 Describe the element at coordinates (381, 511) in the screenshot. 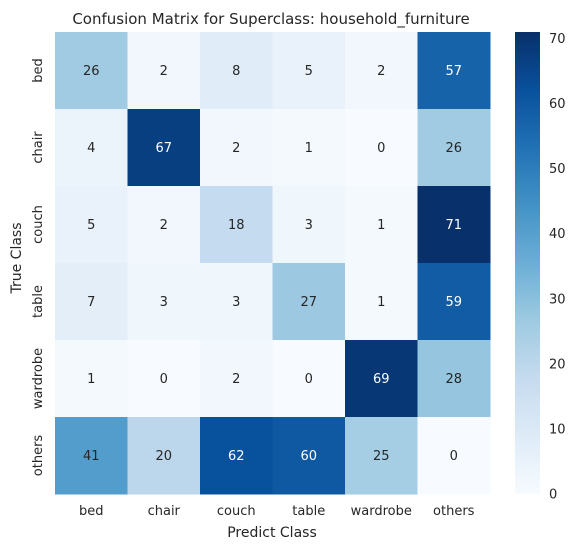

I see `x-tick-label: wardrobe` at that location.